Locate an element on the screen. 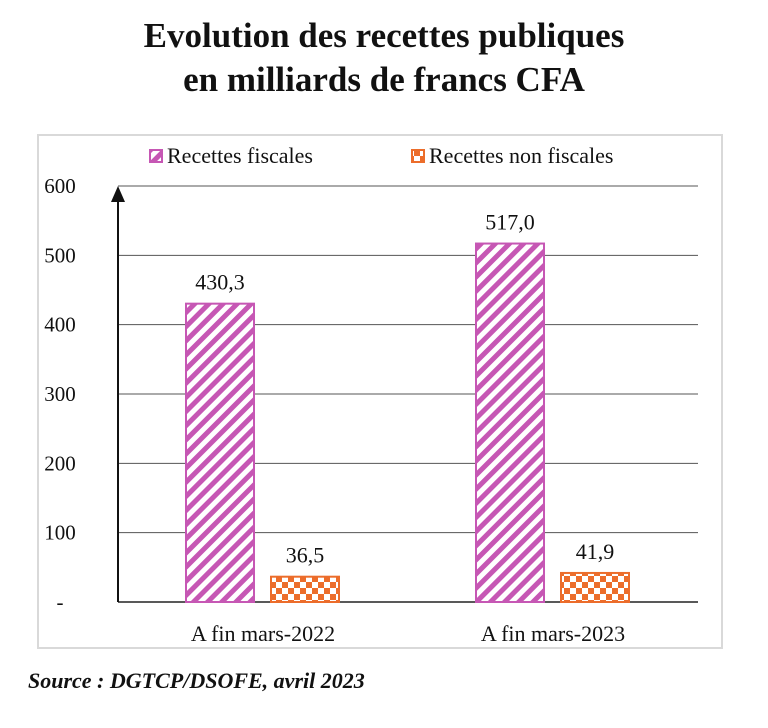 The image size is (768, 728). data-label: 41,9 is located at coordinates (595, 551).